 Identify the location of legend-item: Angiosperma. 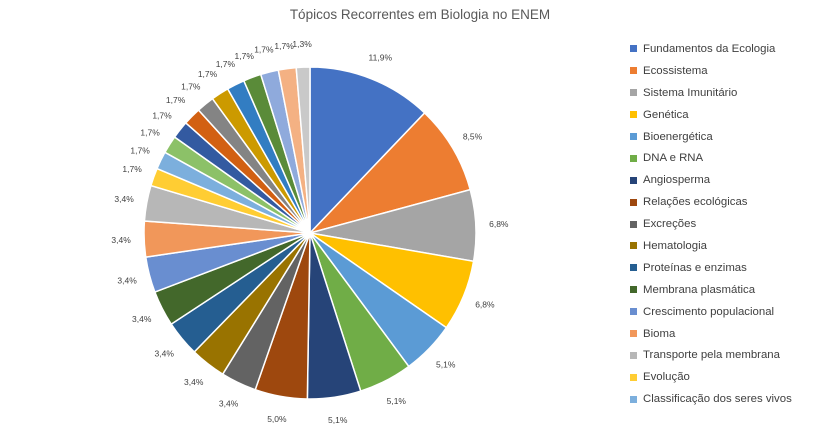
(730, 180).